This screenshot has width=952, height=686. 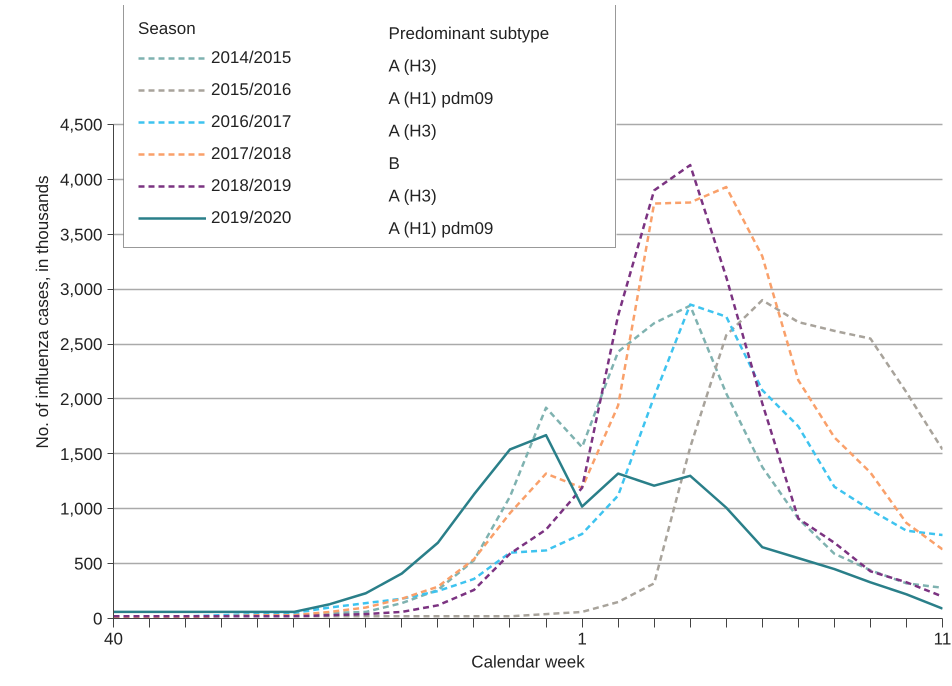 I want to click on y-tick-label: 1,000, so click(x=81, y=509).